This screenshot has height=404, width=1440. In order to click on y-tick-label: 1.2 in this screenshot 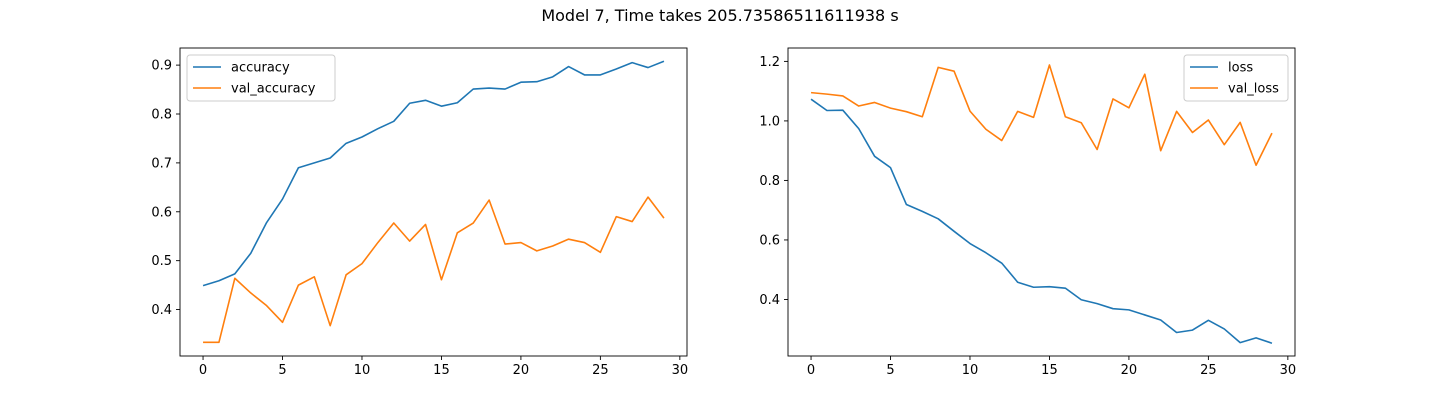, I will do `click(769, 62)`.